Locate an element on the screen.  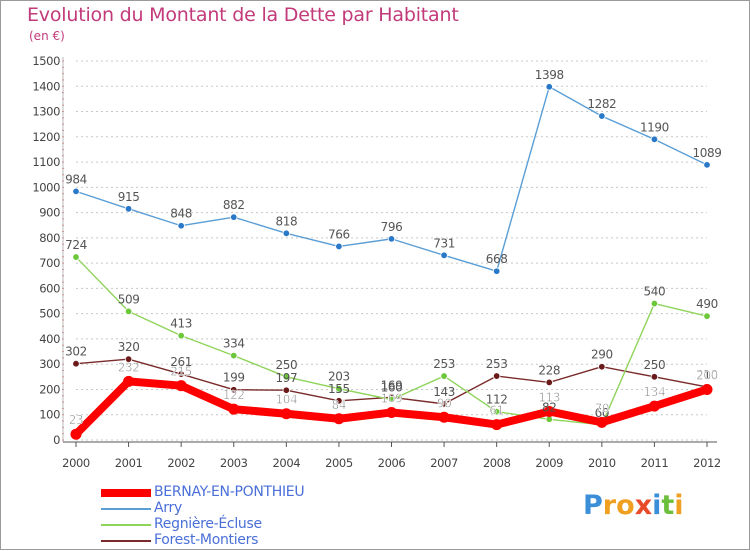
legend-swatch-bernay is located at coordinates (126, 493).